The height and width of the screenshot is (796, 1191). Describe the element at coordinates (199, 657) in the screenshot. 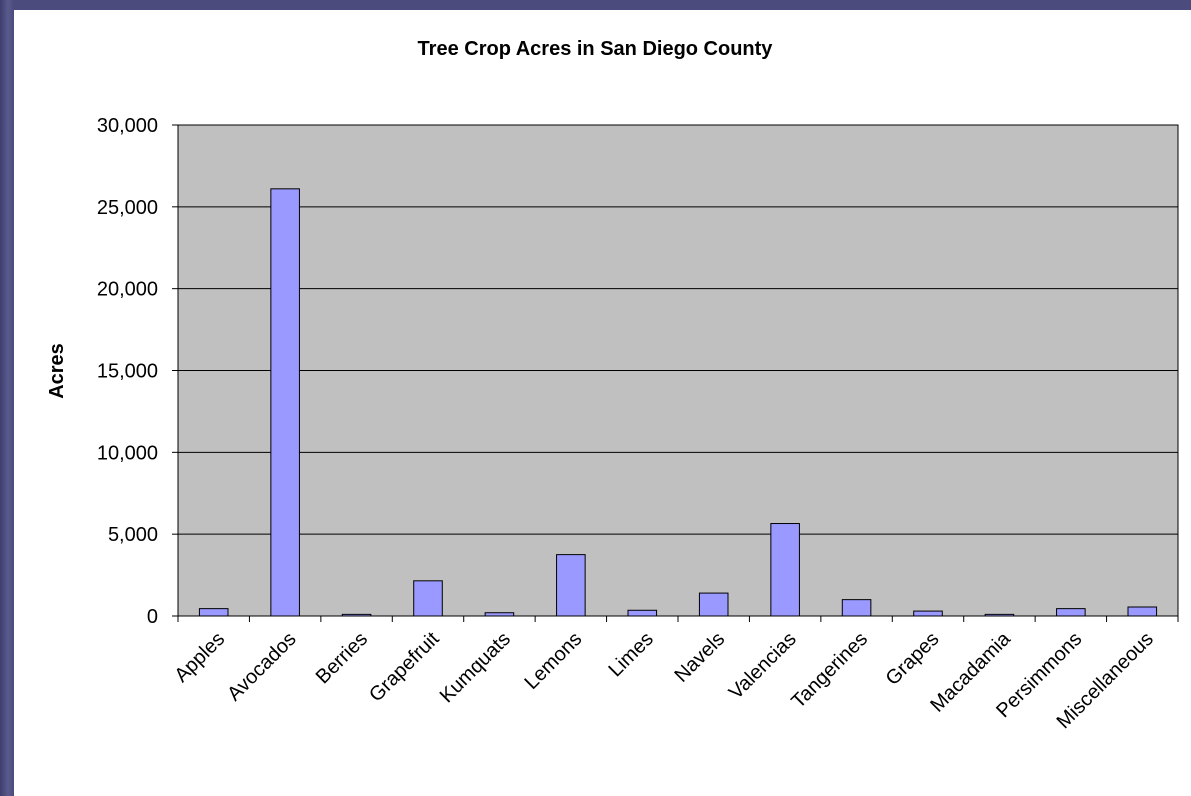

I see `x-tick-label-apples: Apples` at that location.